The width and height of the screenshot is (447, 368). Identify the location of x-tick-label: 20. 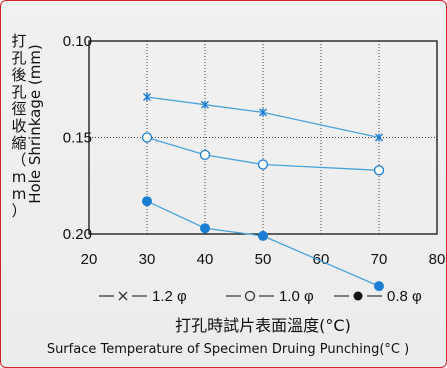
(89, 259).